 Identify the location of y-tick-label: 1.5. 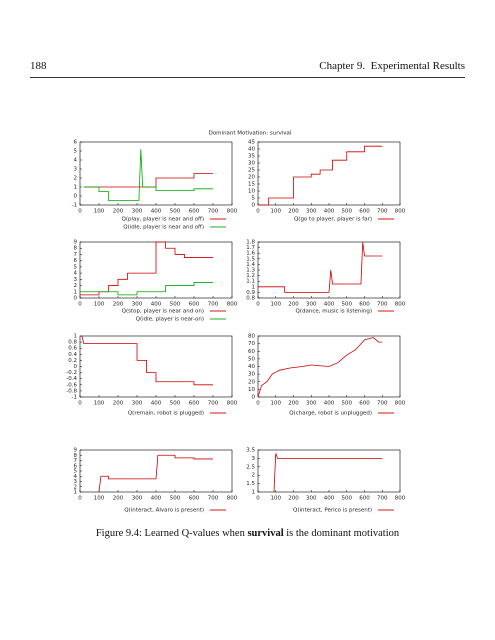
(250, 259).